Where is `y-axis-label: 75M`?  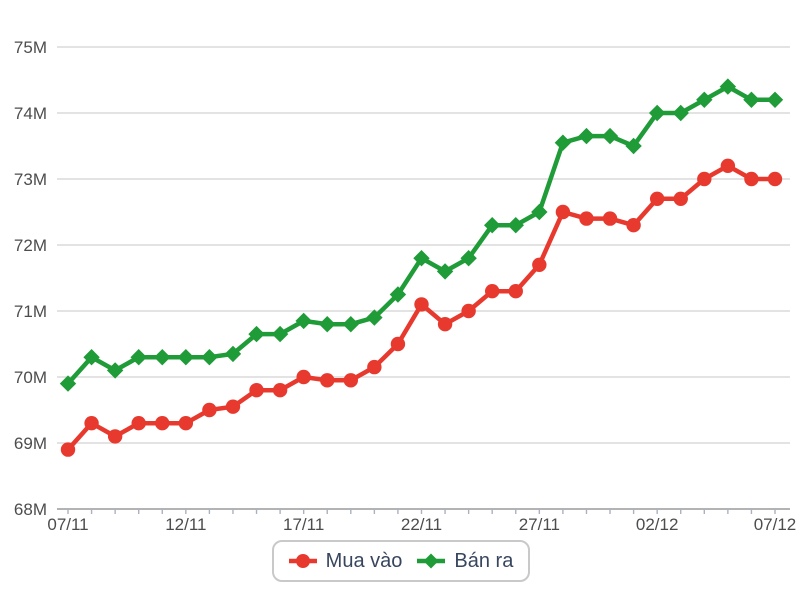 y-axis-label: 75M is located at coordinates (30, 47).